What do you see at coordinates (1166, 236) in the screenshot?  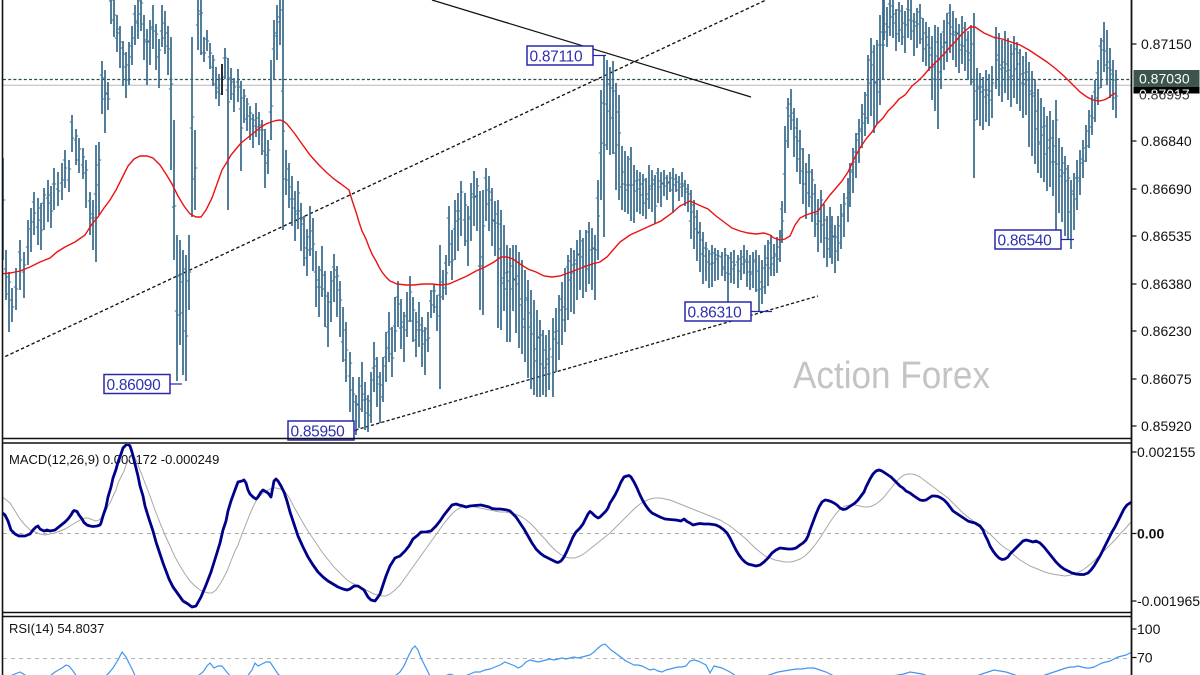 I see `svg-text: 0.86535` at bounding box center [1166, 236].